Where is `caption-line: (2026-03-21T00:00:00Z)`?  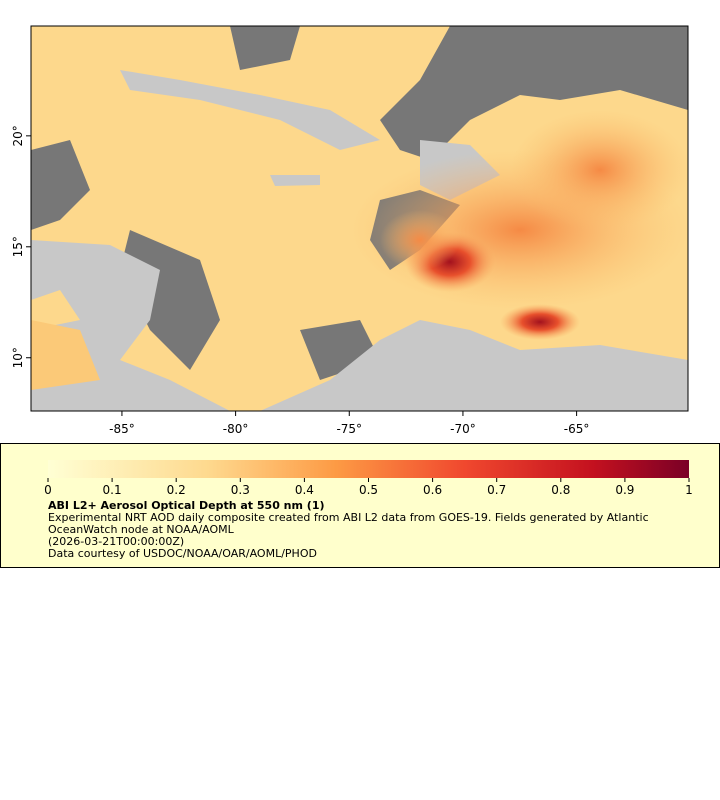
caption-line: (2026-03-21T00:00:00Z) is located at coordinates (116, 541).